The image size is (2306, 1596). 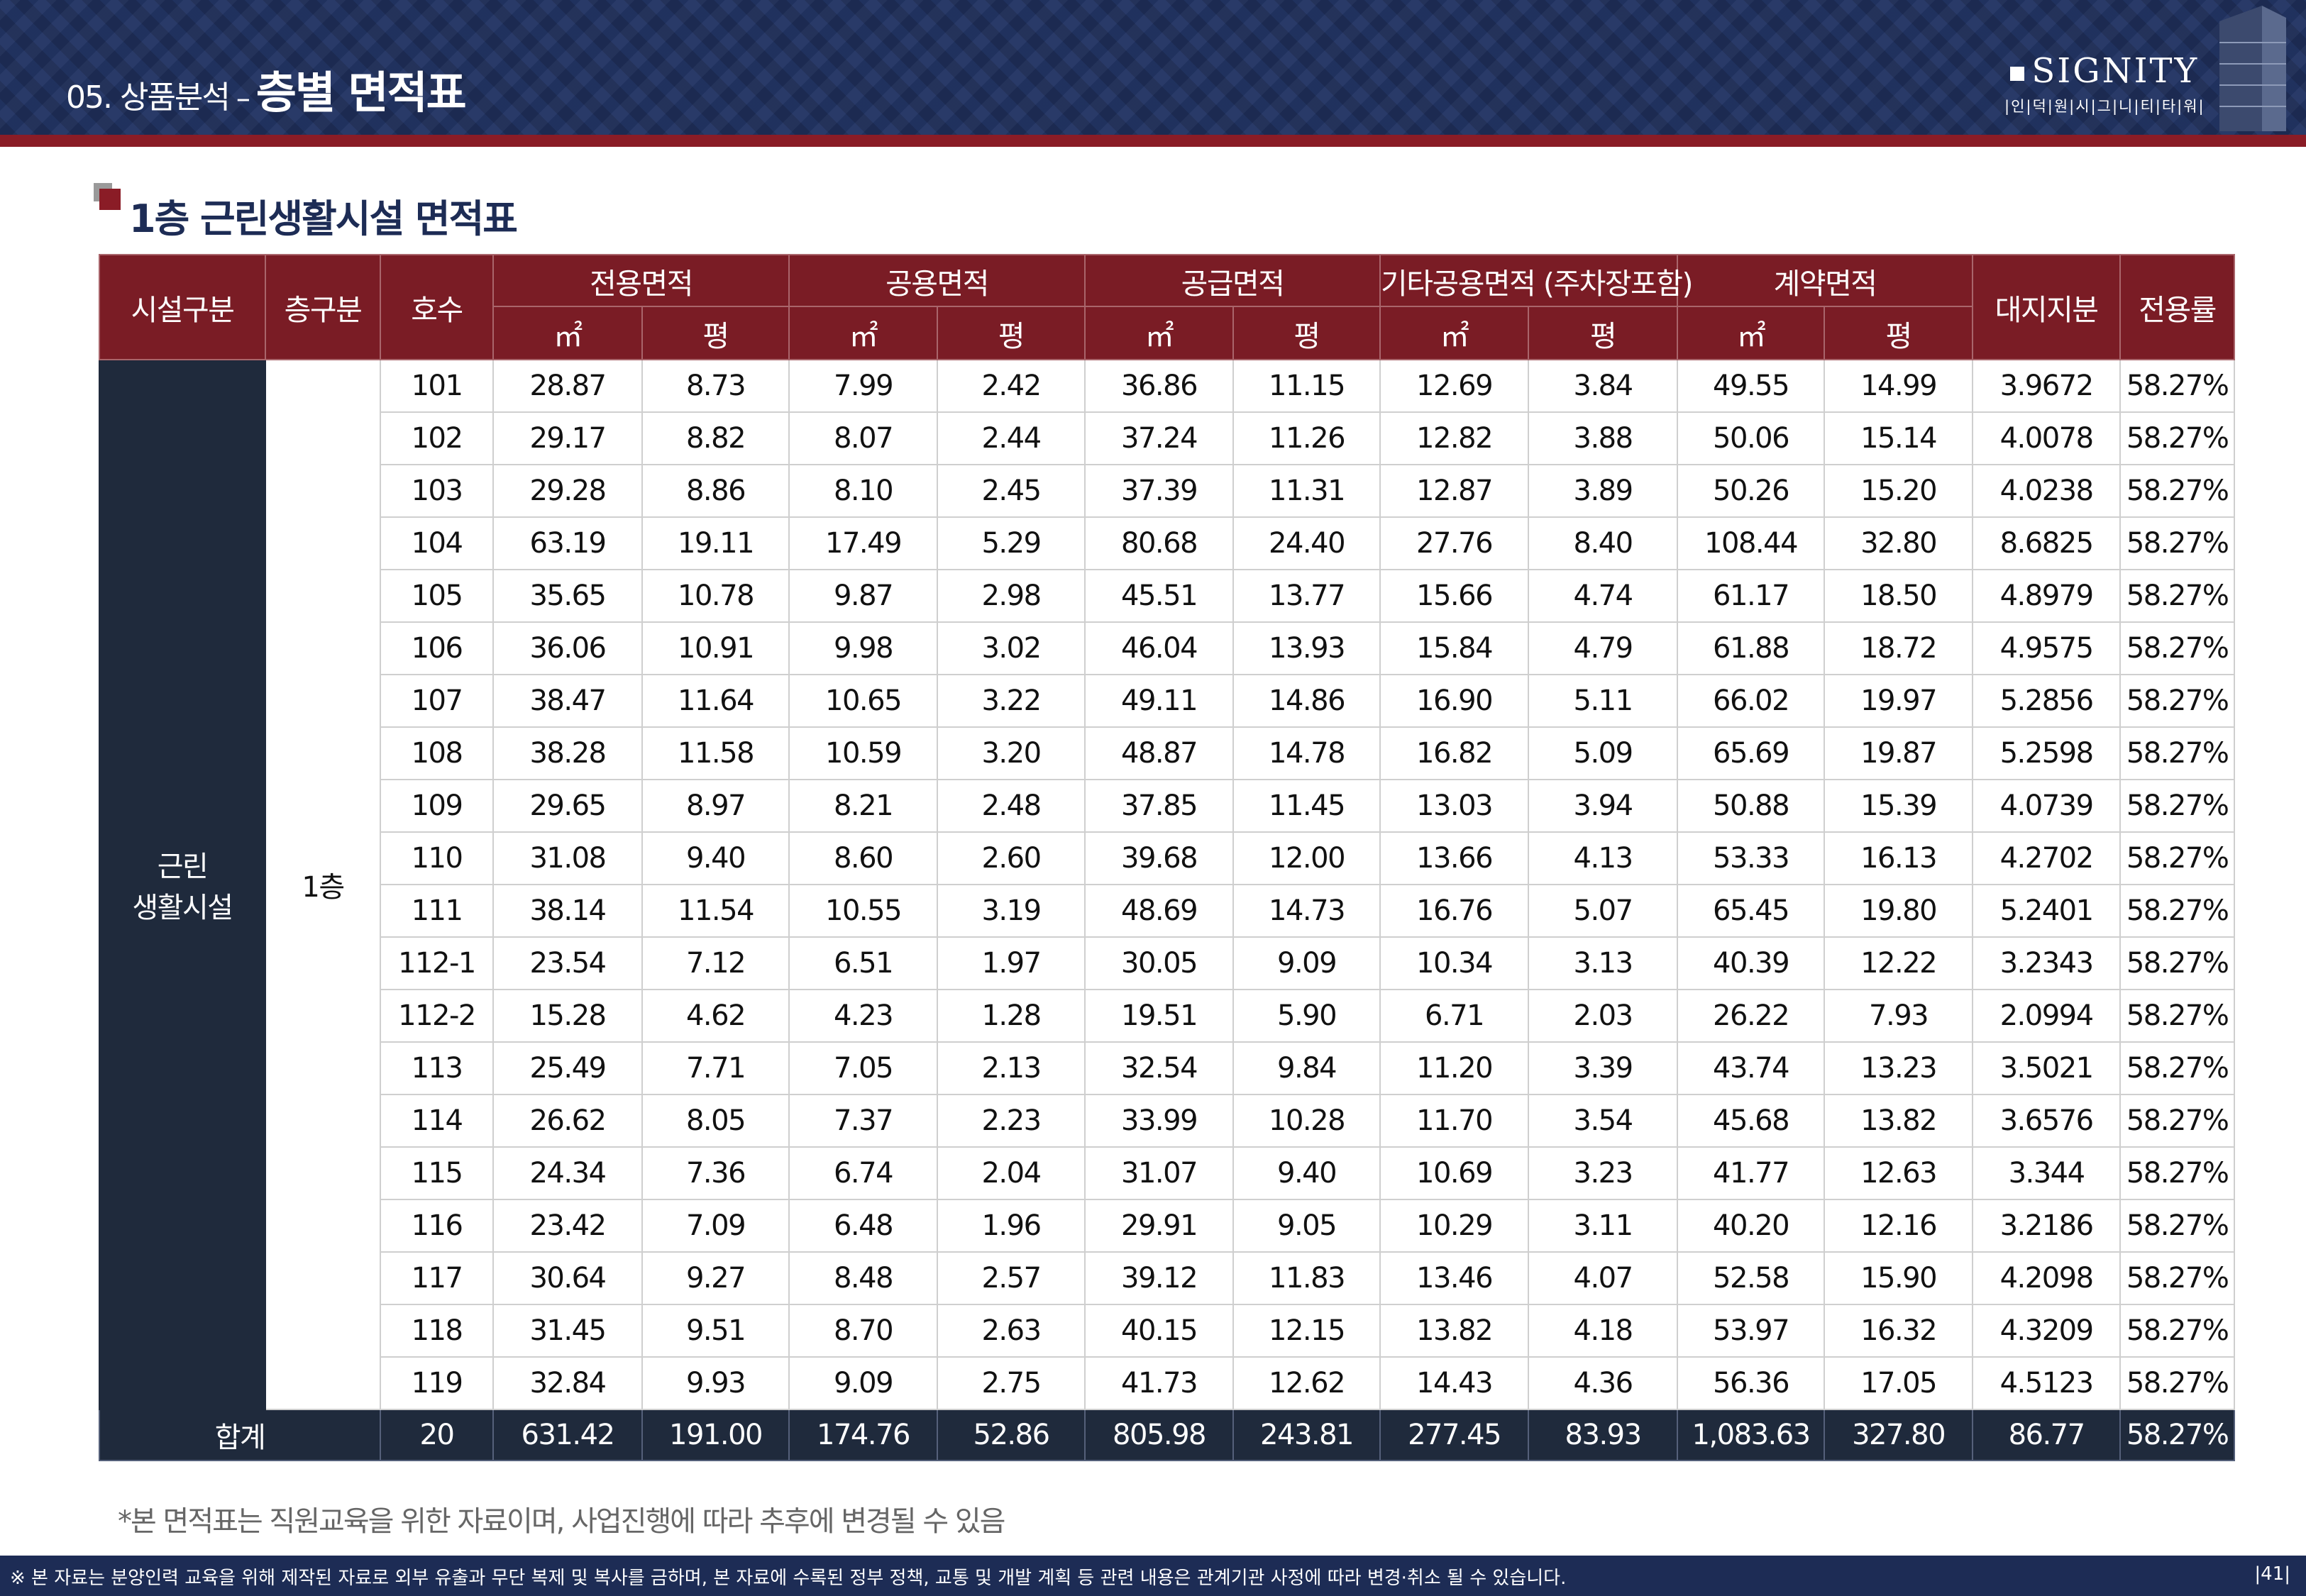 What do you see at coordinates (1153, 68) in the screenshot?
I see `header-band` at bounding box center [1153, 68].